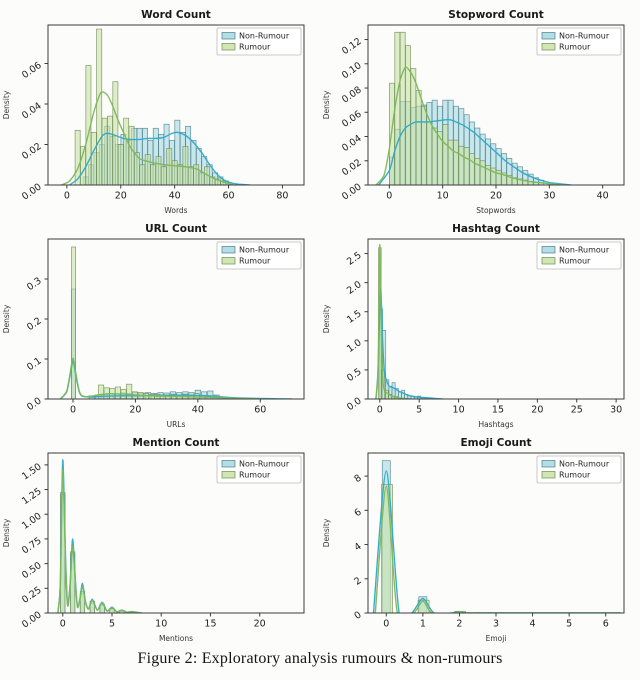 Image resolution: width=640 pixels, height=680 pixels. What do you see at coordinates (496, 638) in the screenshot?
I see `x-axis-label: Emoji` at bounding box center [496, 638].